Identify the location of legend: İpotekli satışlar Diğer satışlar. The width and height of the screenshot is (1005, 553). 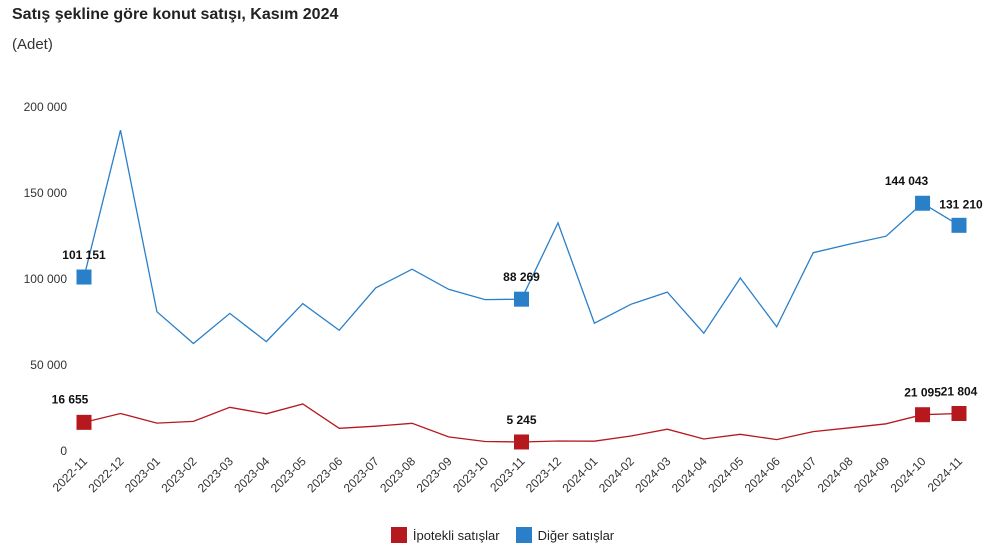
(502, 535).